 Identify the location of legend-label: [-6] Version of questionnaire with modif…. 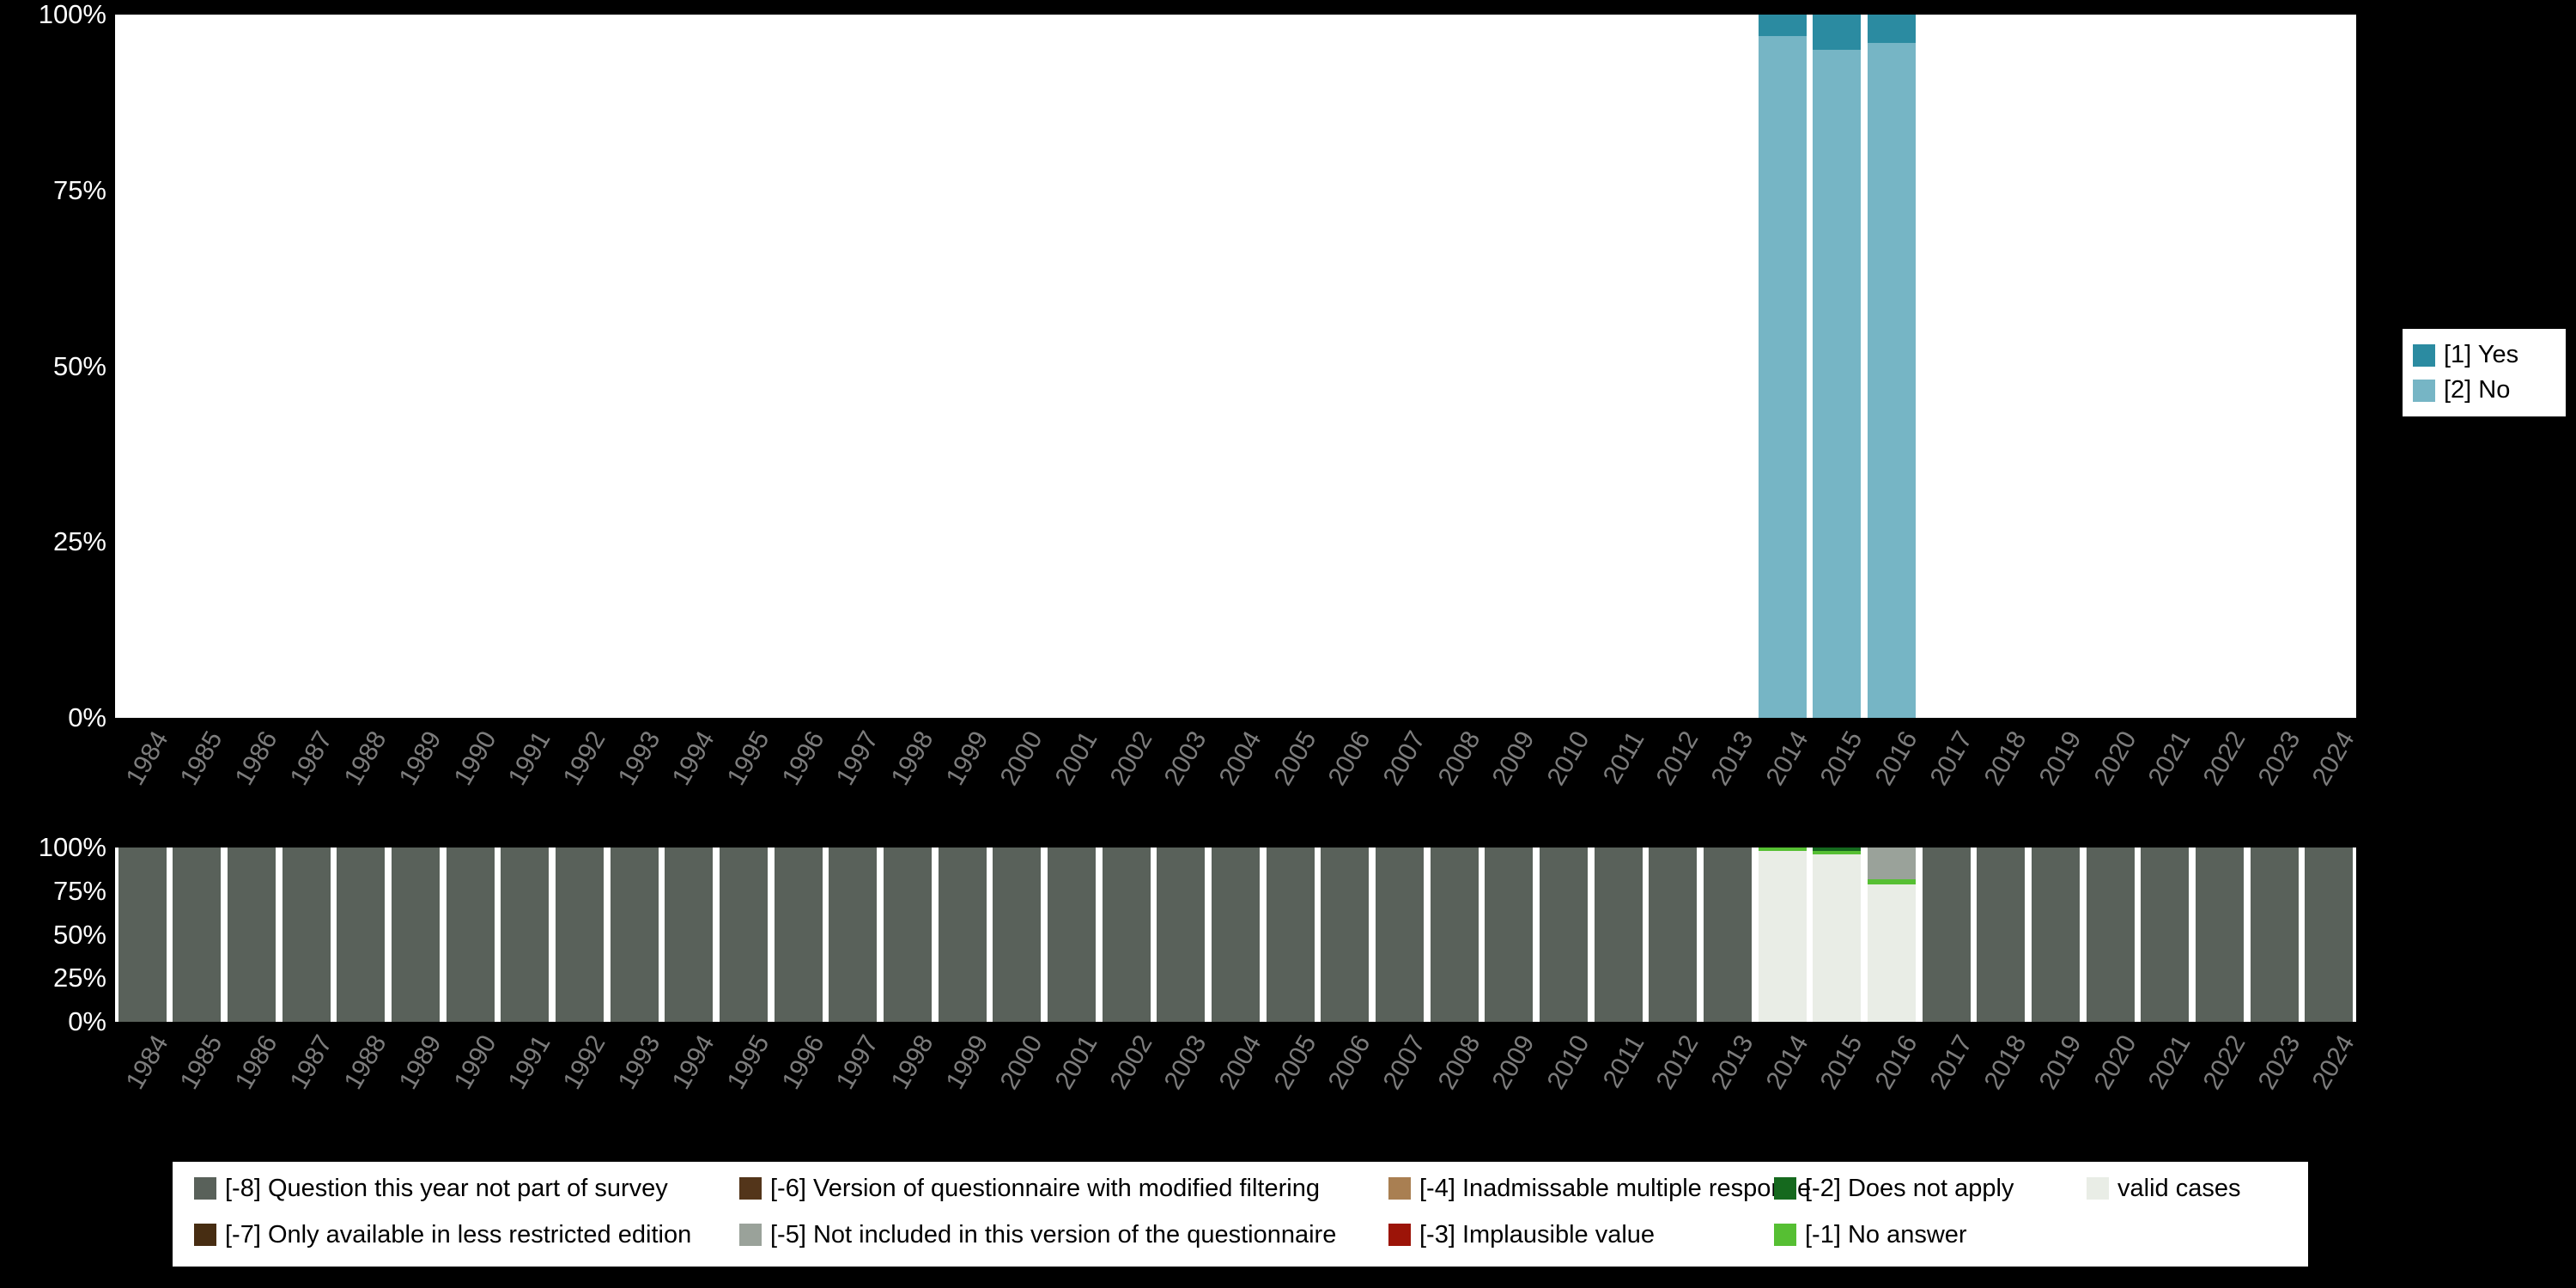
(1045, 1188).